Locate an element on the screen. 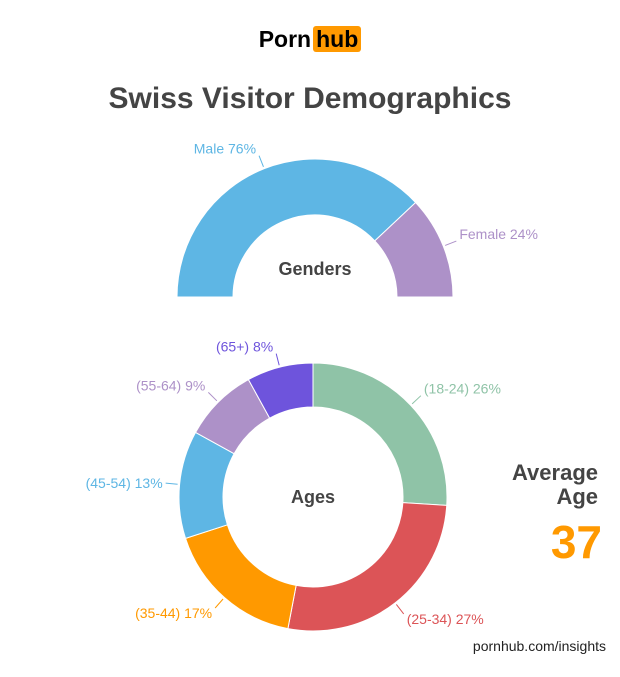  slice-female is located at coordinates (414, 249).